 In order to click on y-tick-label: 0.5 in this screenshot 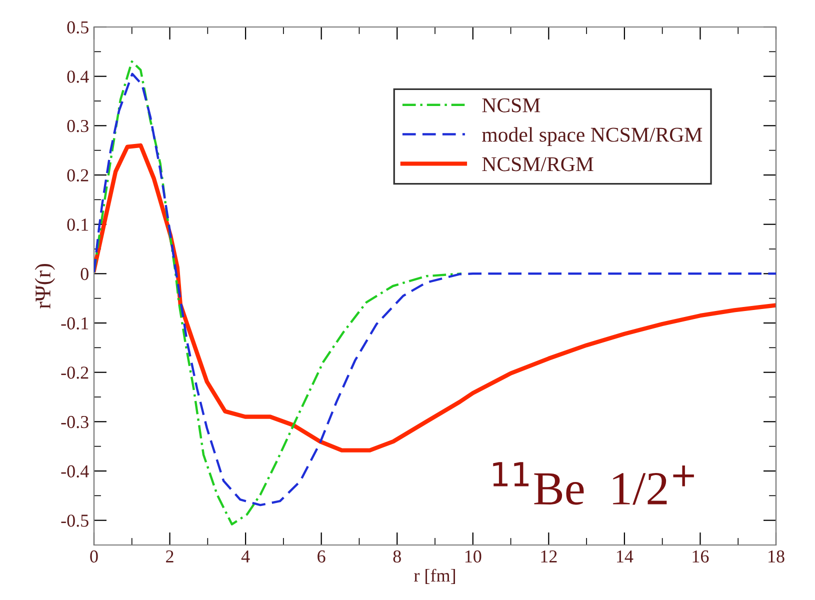, I will do `click(77, 27)`.